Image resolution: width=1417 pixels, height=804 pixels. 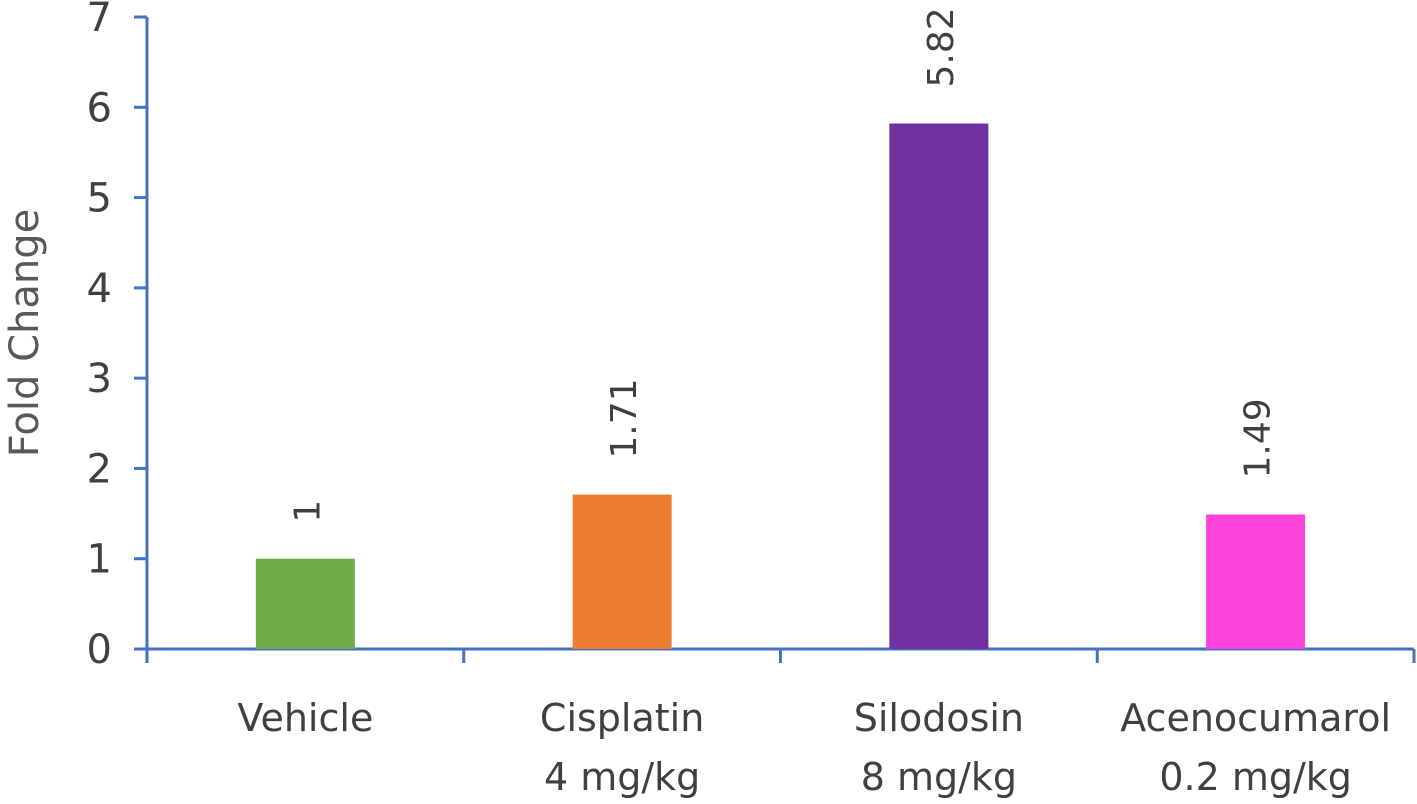 What do you see at coordinates (99, 199) in the screenshot?
I see `y-tick-label: 5` at bounding box center [99, 199].